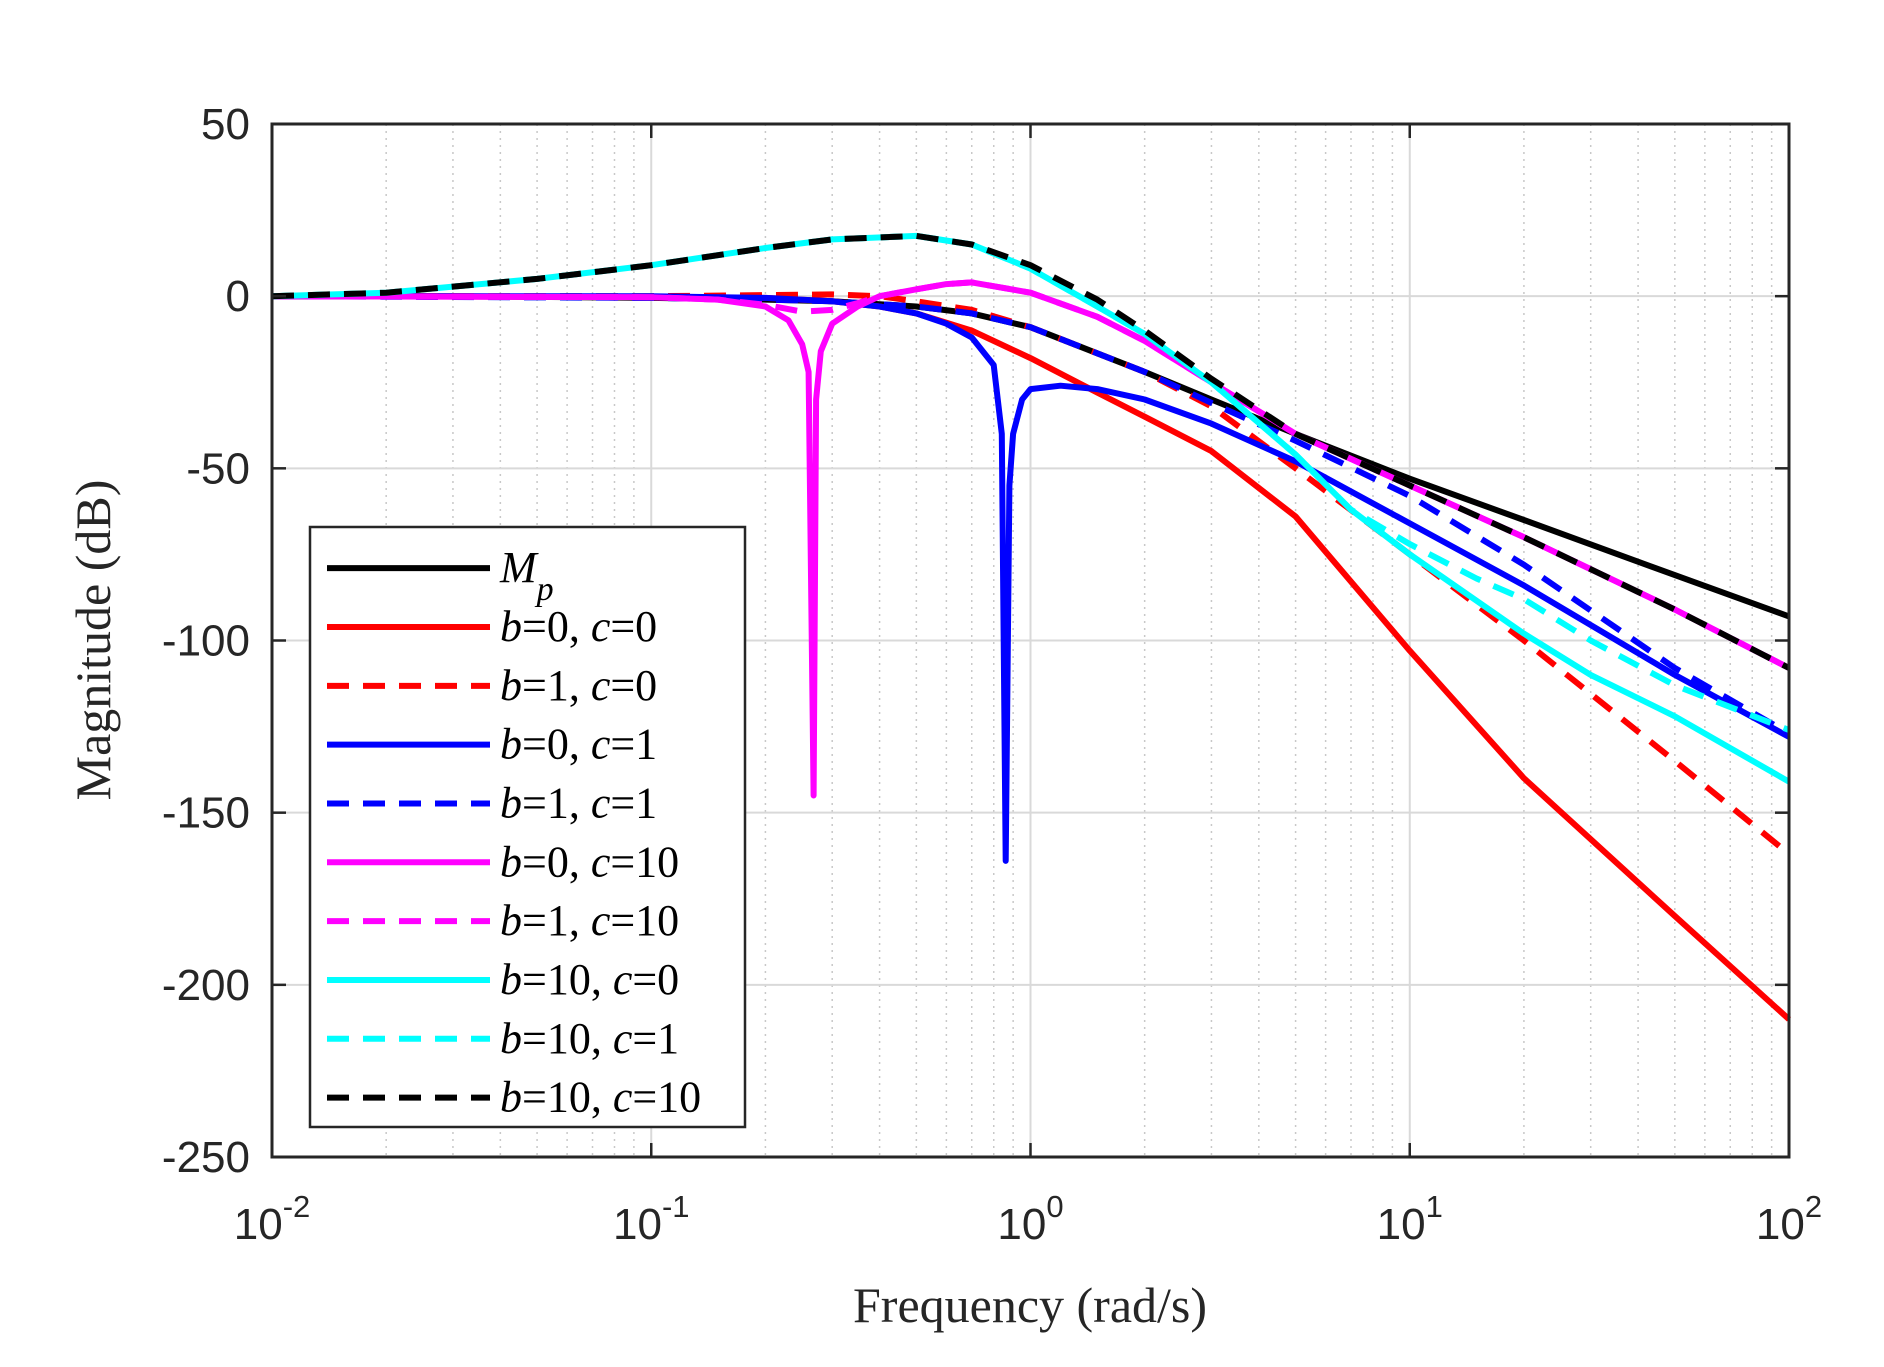 The image size is (1884, 1367). Describe the element at coordinates (238, 296) in the screenshot. I see `y-tick-label: 0` at that location.